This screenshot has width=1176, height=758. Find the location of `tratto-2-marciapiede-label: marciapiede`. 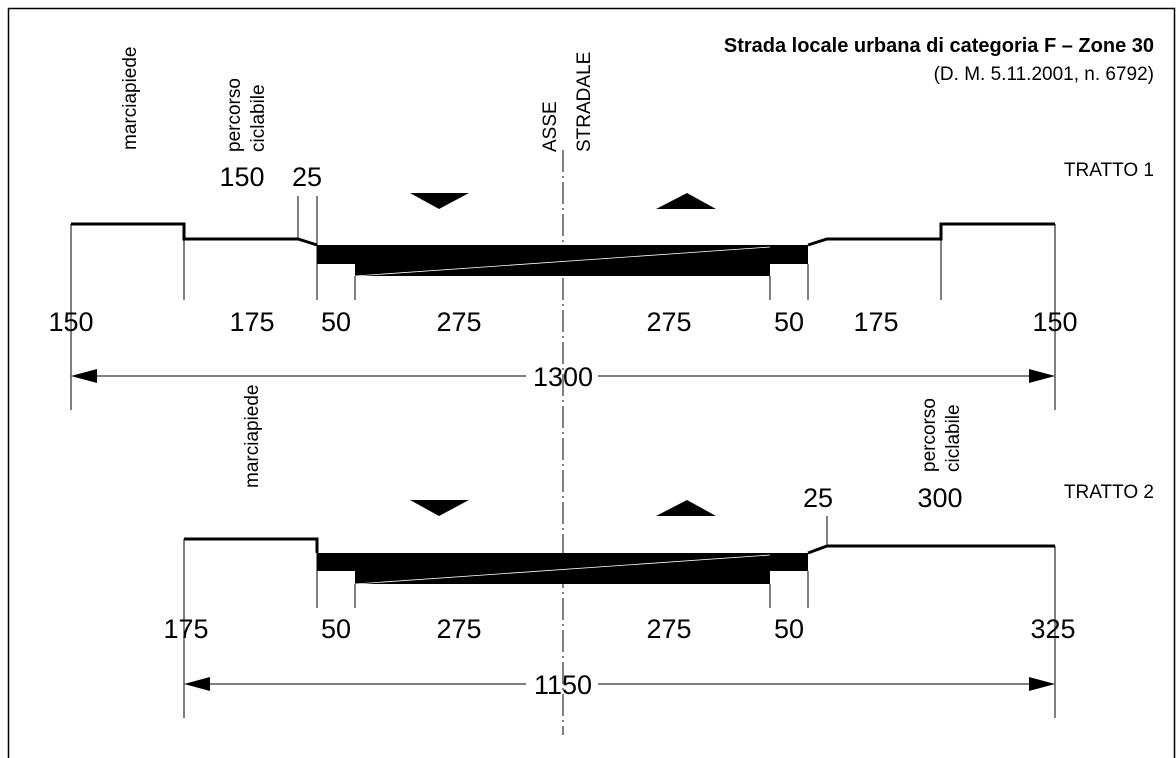

tratto-2-marciapiede-label: marciapiede is located at coordinates (252, 437).